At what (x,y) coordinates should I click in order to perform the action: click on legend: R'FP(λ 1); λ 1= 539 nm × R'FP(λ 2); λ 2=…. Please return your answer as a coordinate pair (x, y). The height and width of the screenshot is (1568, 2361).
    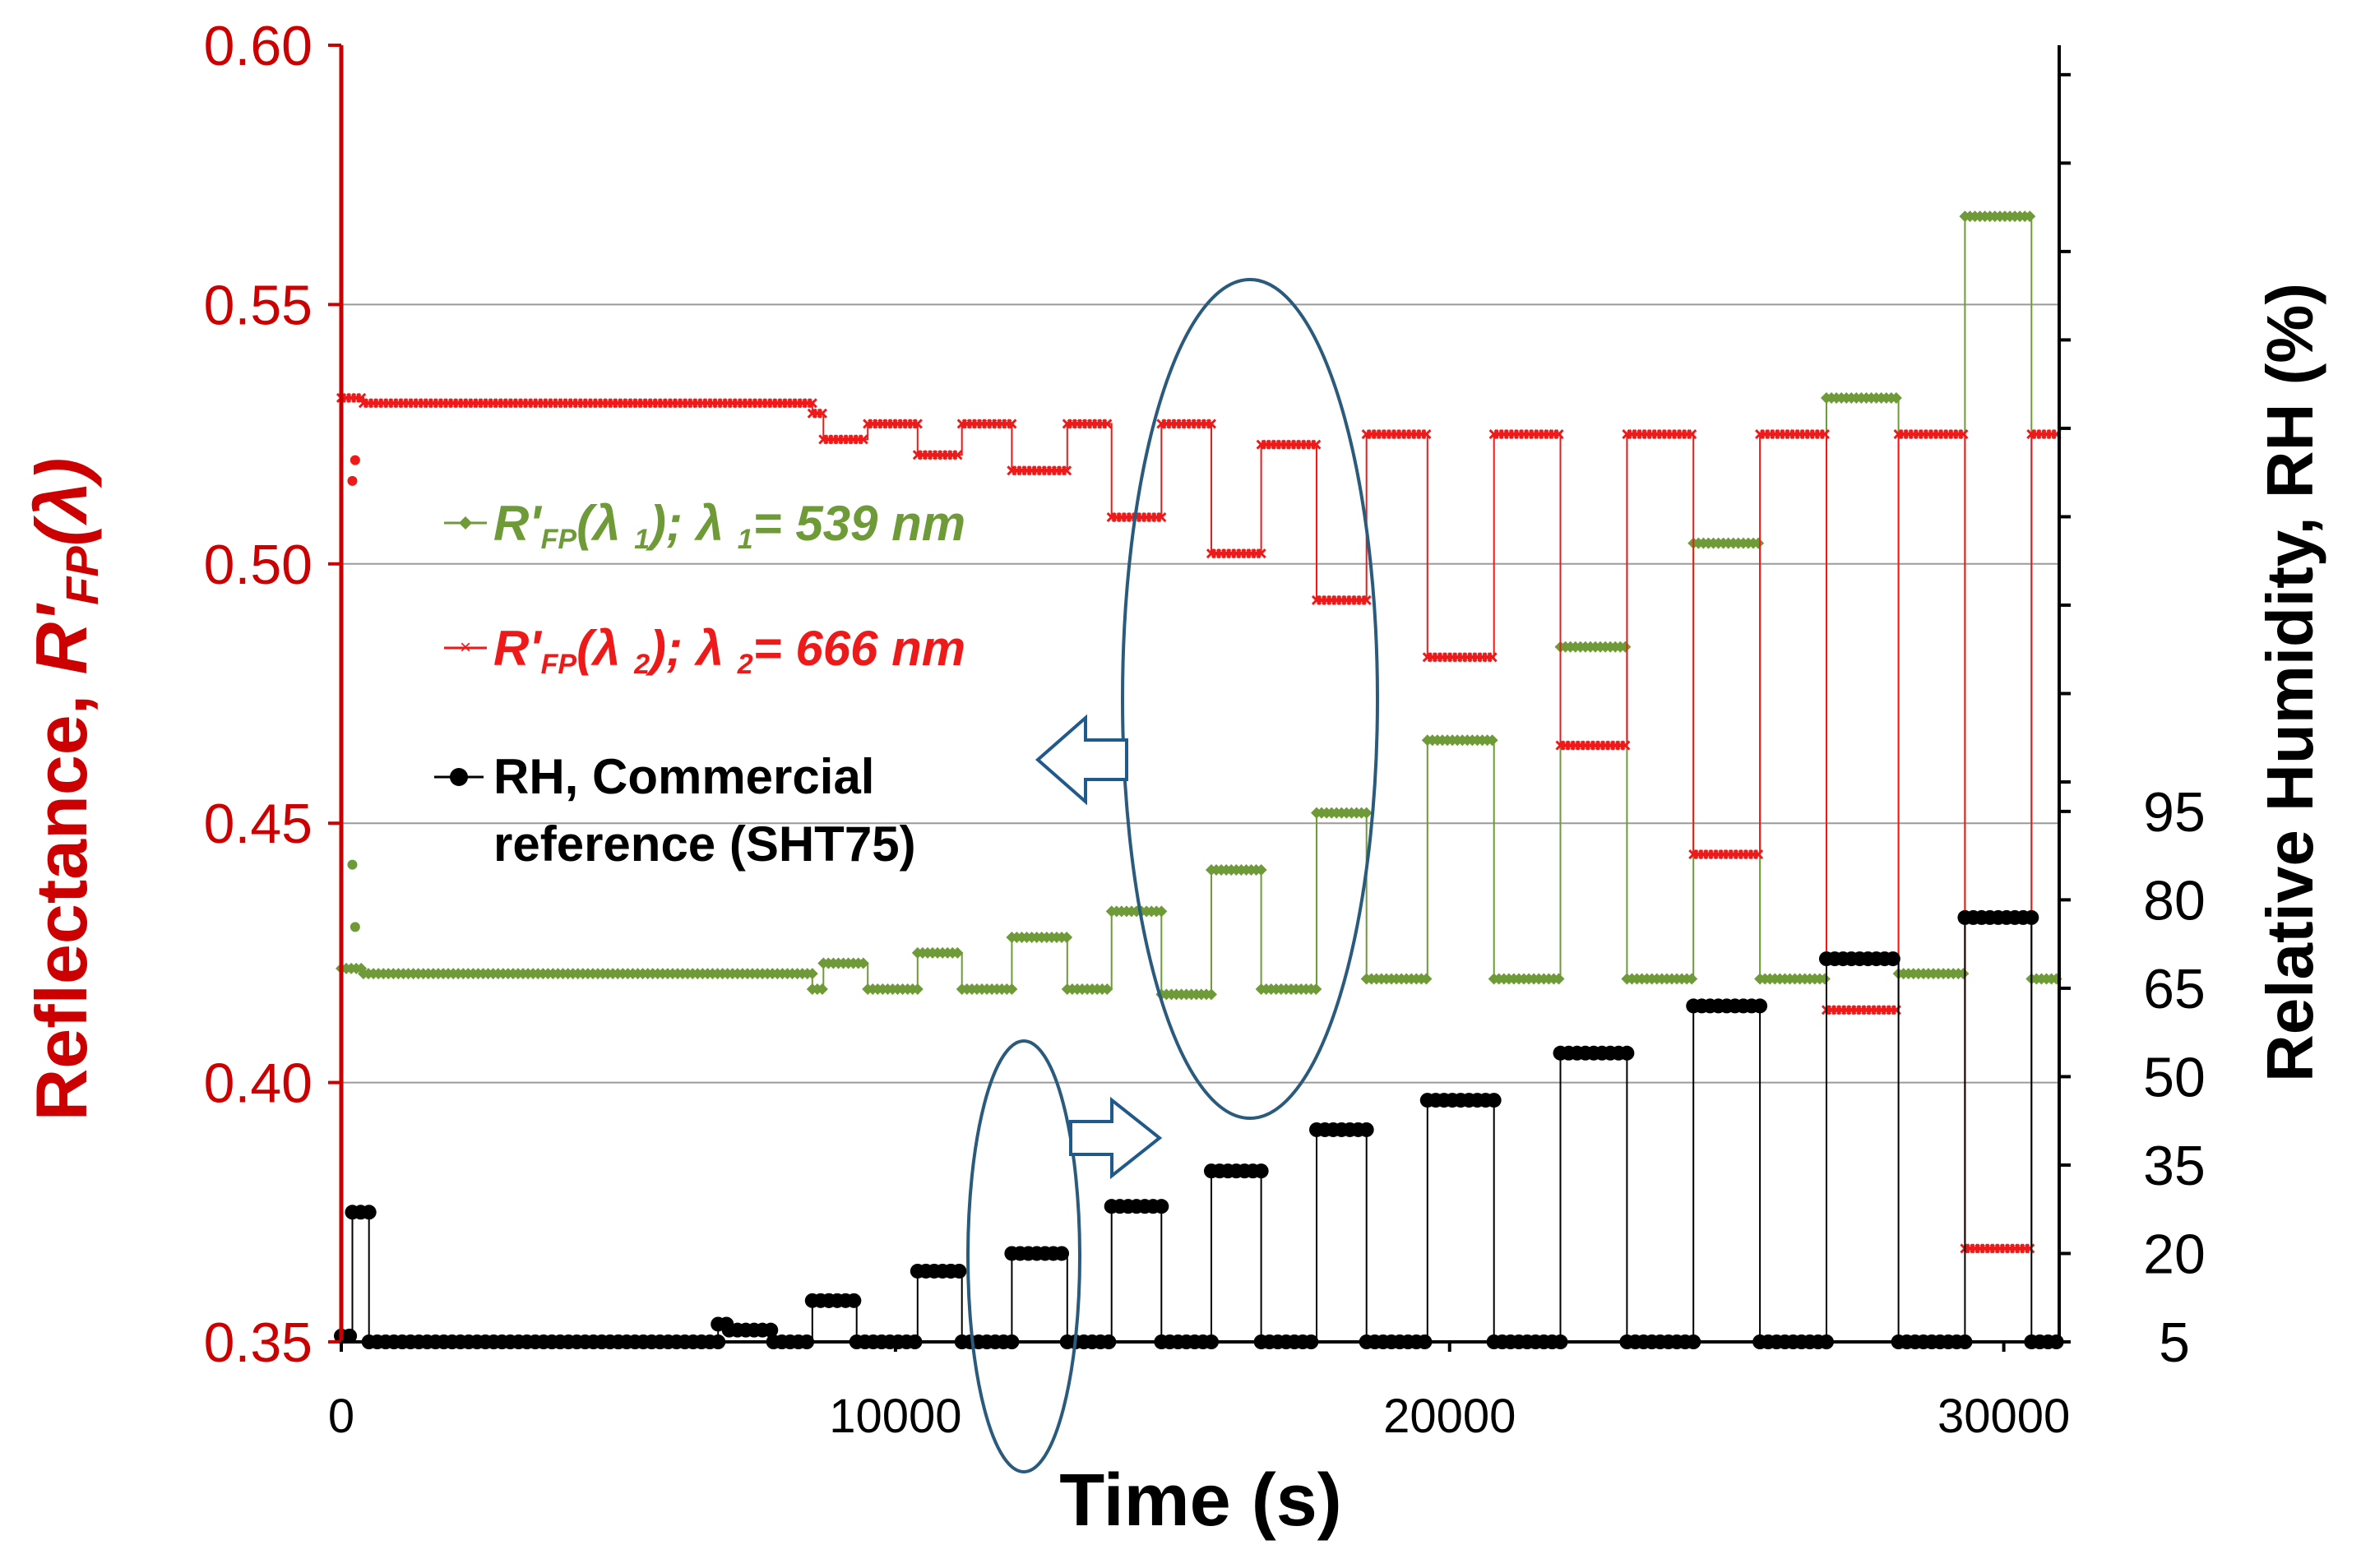
    Looking at the image, I should click on (699, 684).